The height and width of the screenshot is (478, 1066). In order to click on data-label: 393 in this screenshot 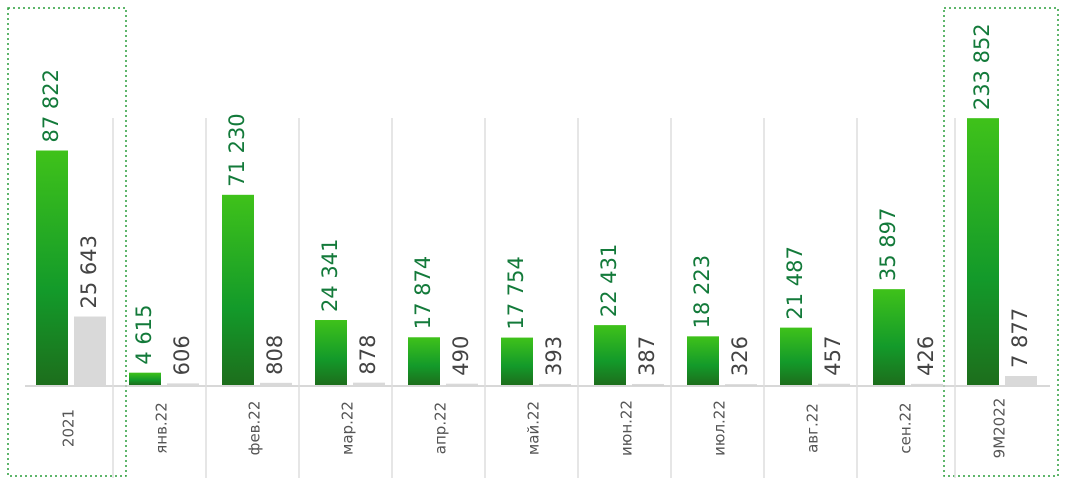, I will do `click(554, 356)`.